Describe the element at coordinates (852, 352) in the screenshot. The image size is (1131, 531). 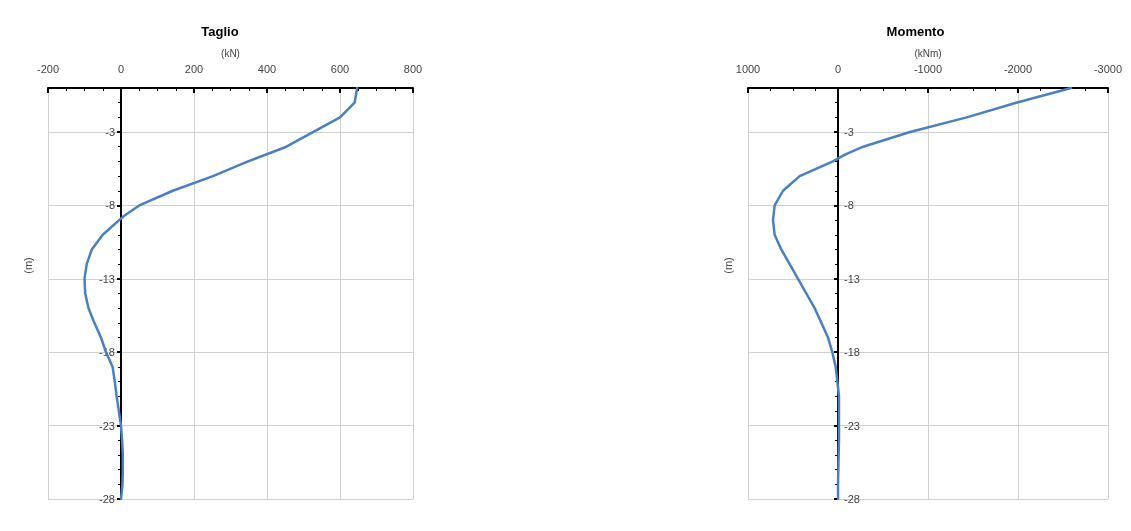
I see `y-tick-label: -18` at that location.